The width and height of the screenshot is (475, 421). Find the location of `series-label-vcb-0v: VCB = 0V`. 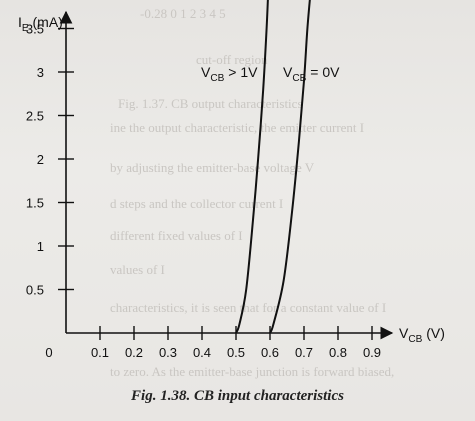

series-label-vcb-0v: VCB = 0V is located at coordinates (311, 74).